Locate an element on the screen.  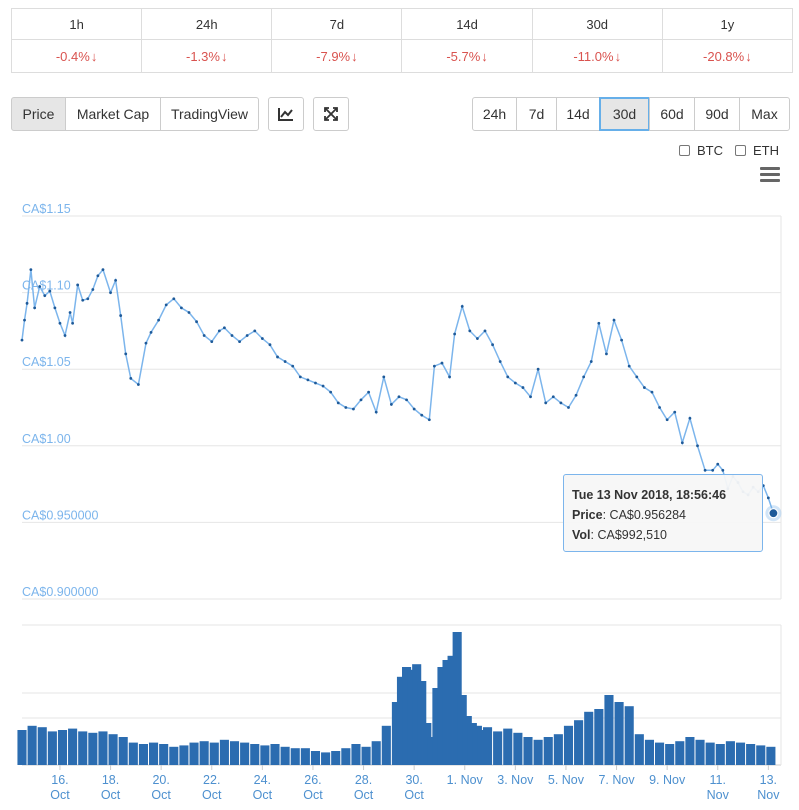
tooltip-vol-label: Vol is located at coordinates (581, 535).